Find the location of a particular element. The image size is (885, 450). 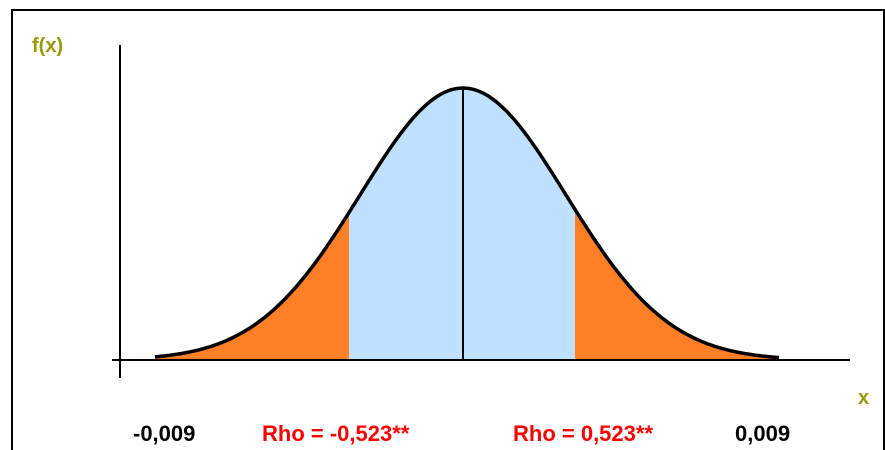

right-tail-area is located at coordinates (677, 284).